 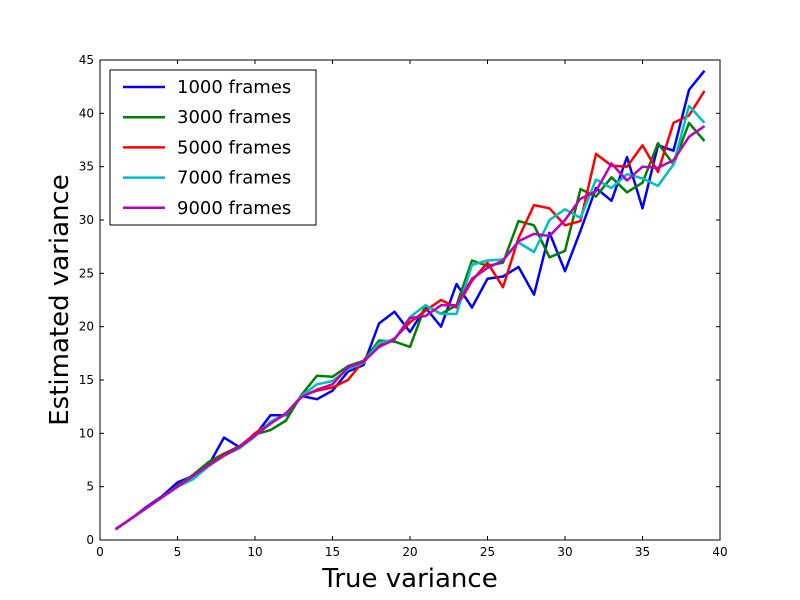 What do you see at coordinates (86, 380) in the screenshot?
I see `y-tick-label-3: 15` at bounding box center [86, 380].